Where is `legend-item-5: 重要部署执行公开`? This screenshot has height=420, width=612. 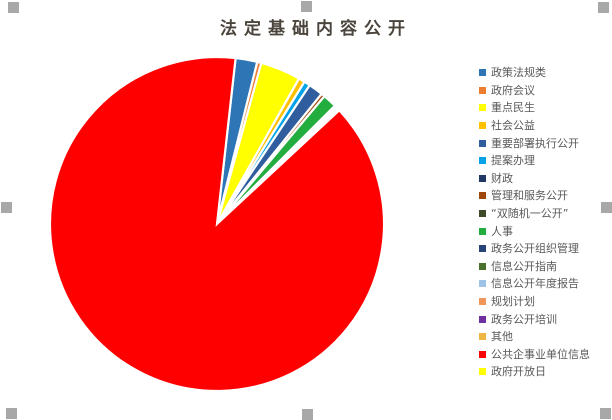
legend-item-5: 重要部署执行公开 is located at coordinates (534, 143).